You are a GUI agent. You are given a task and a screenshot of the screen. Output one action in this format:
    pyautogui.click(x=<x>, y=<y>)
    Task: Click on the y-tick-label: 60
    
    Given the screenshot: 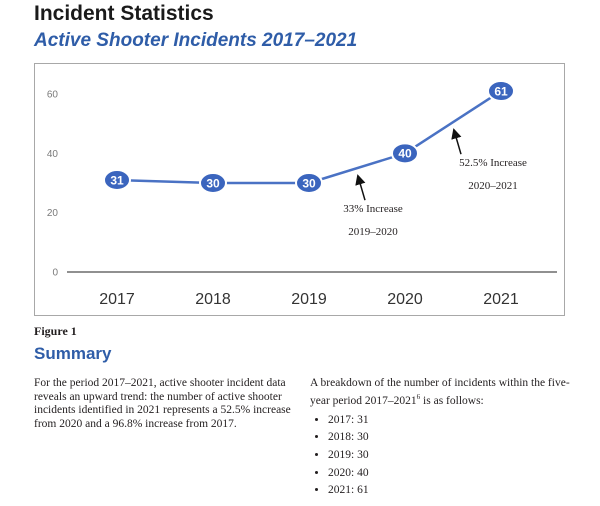 What is the action you would take?
    pyautogui.click(x=53, y=95)
    